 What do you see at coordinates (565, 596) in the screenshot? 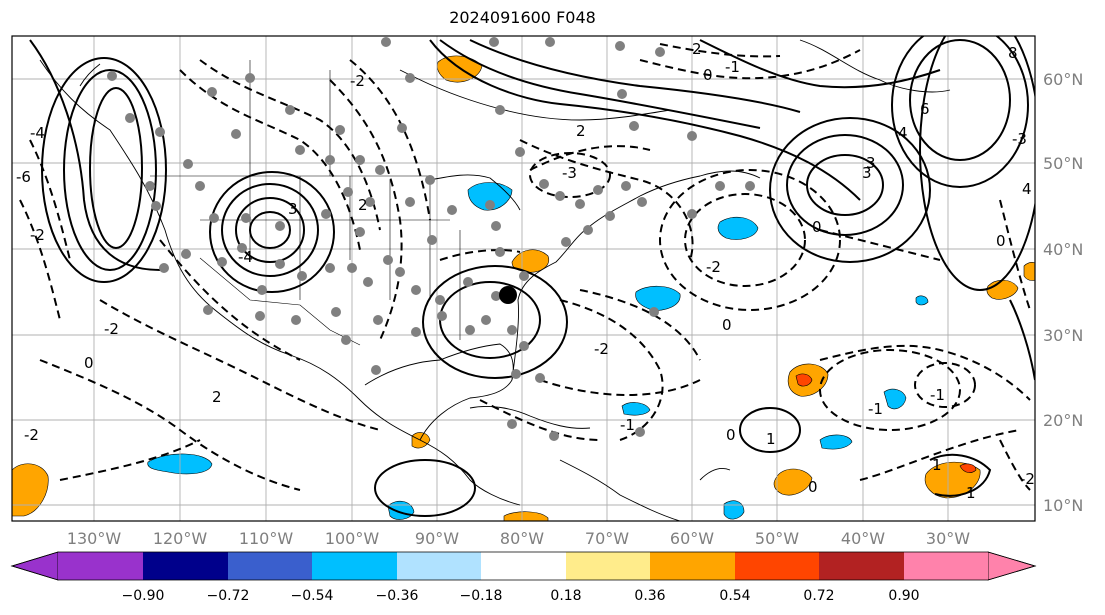
I see `colorbar-tick-label: 0.18` at bounding box center [565, 596].